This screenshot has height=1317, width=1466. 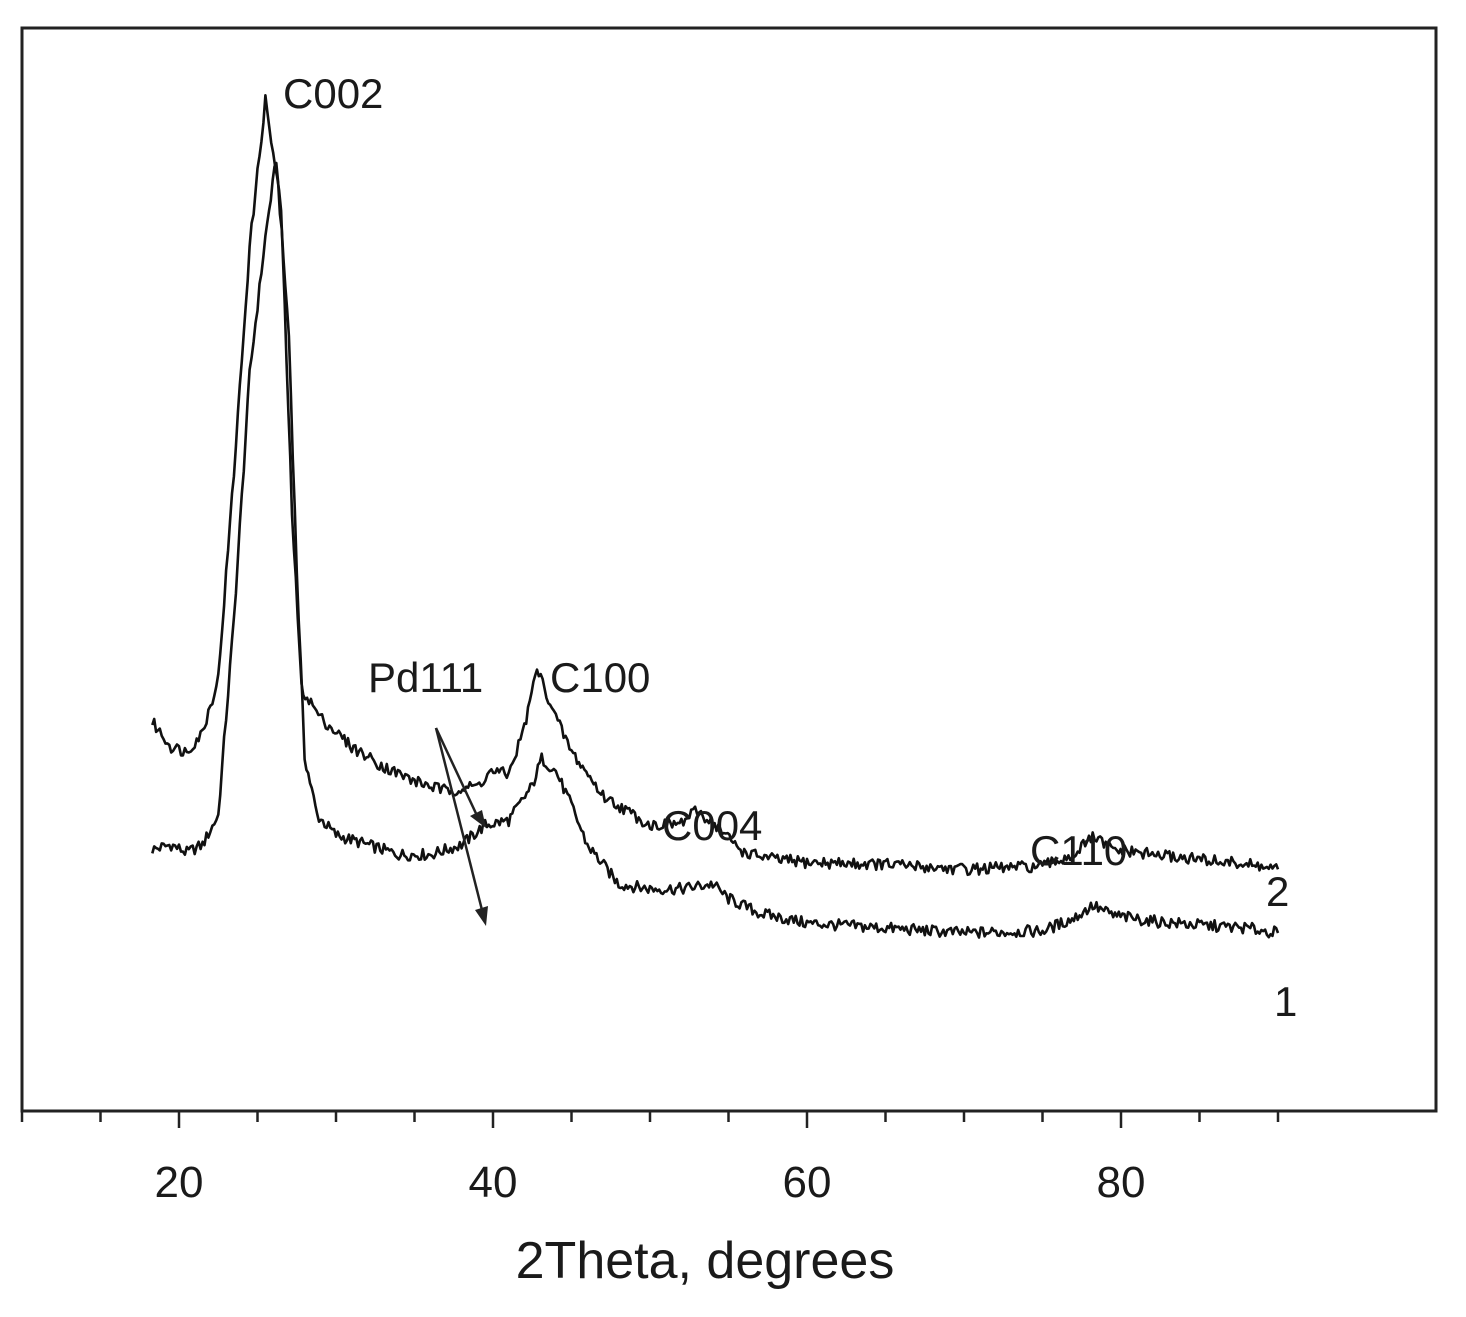 What do you see at coordinates (1078, 850) in the screenshot?
I see `peak-label-c110: C110` at bounding box center [1078, 850].